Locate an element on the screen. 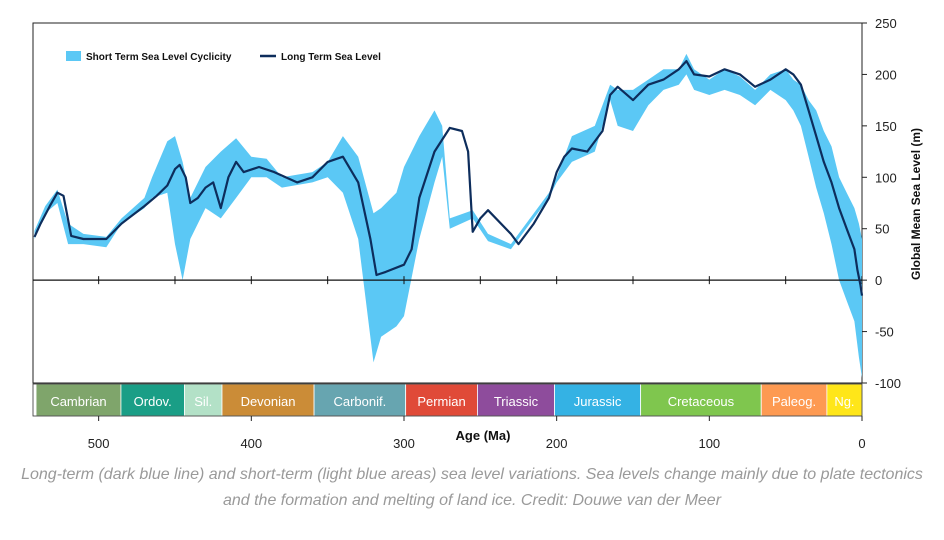  period-label: Cambrian is located at coordinates (78, 401).